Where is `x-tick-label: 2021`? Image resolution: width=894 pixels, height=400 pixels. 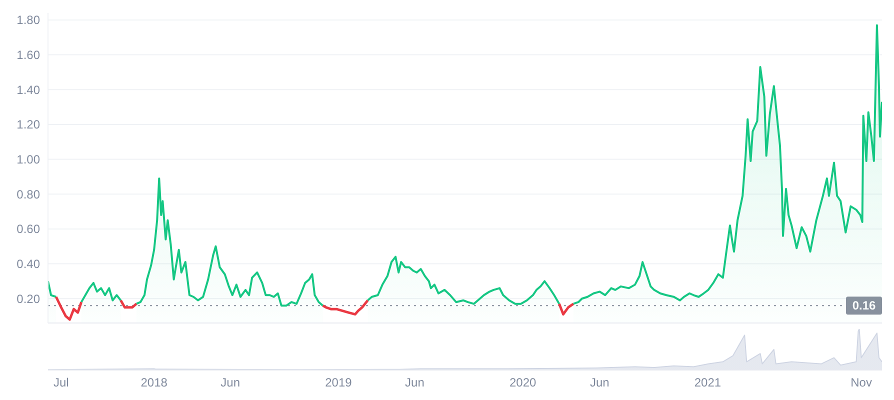 x-tick-label: 2021 is located at coordinates (708, 383).